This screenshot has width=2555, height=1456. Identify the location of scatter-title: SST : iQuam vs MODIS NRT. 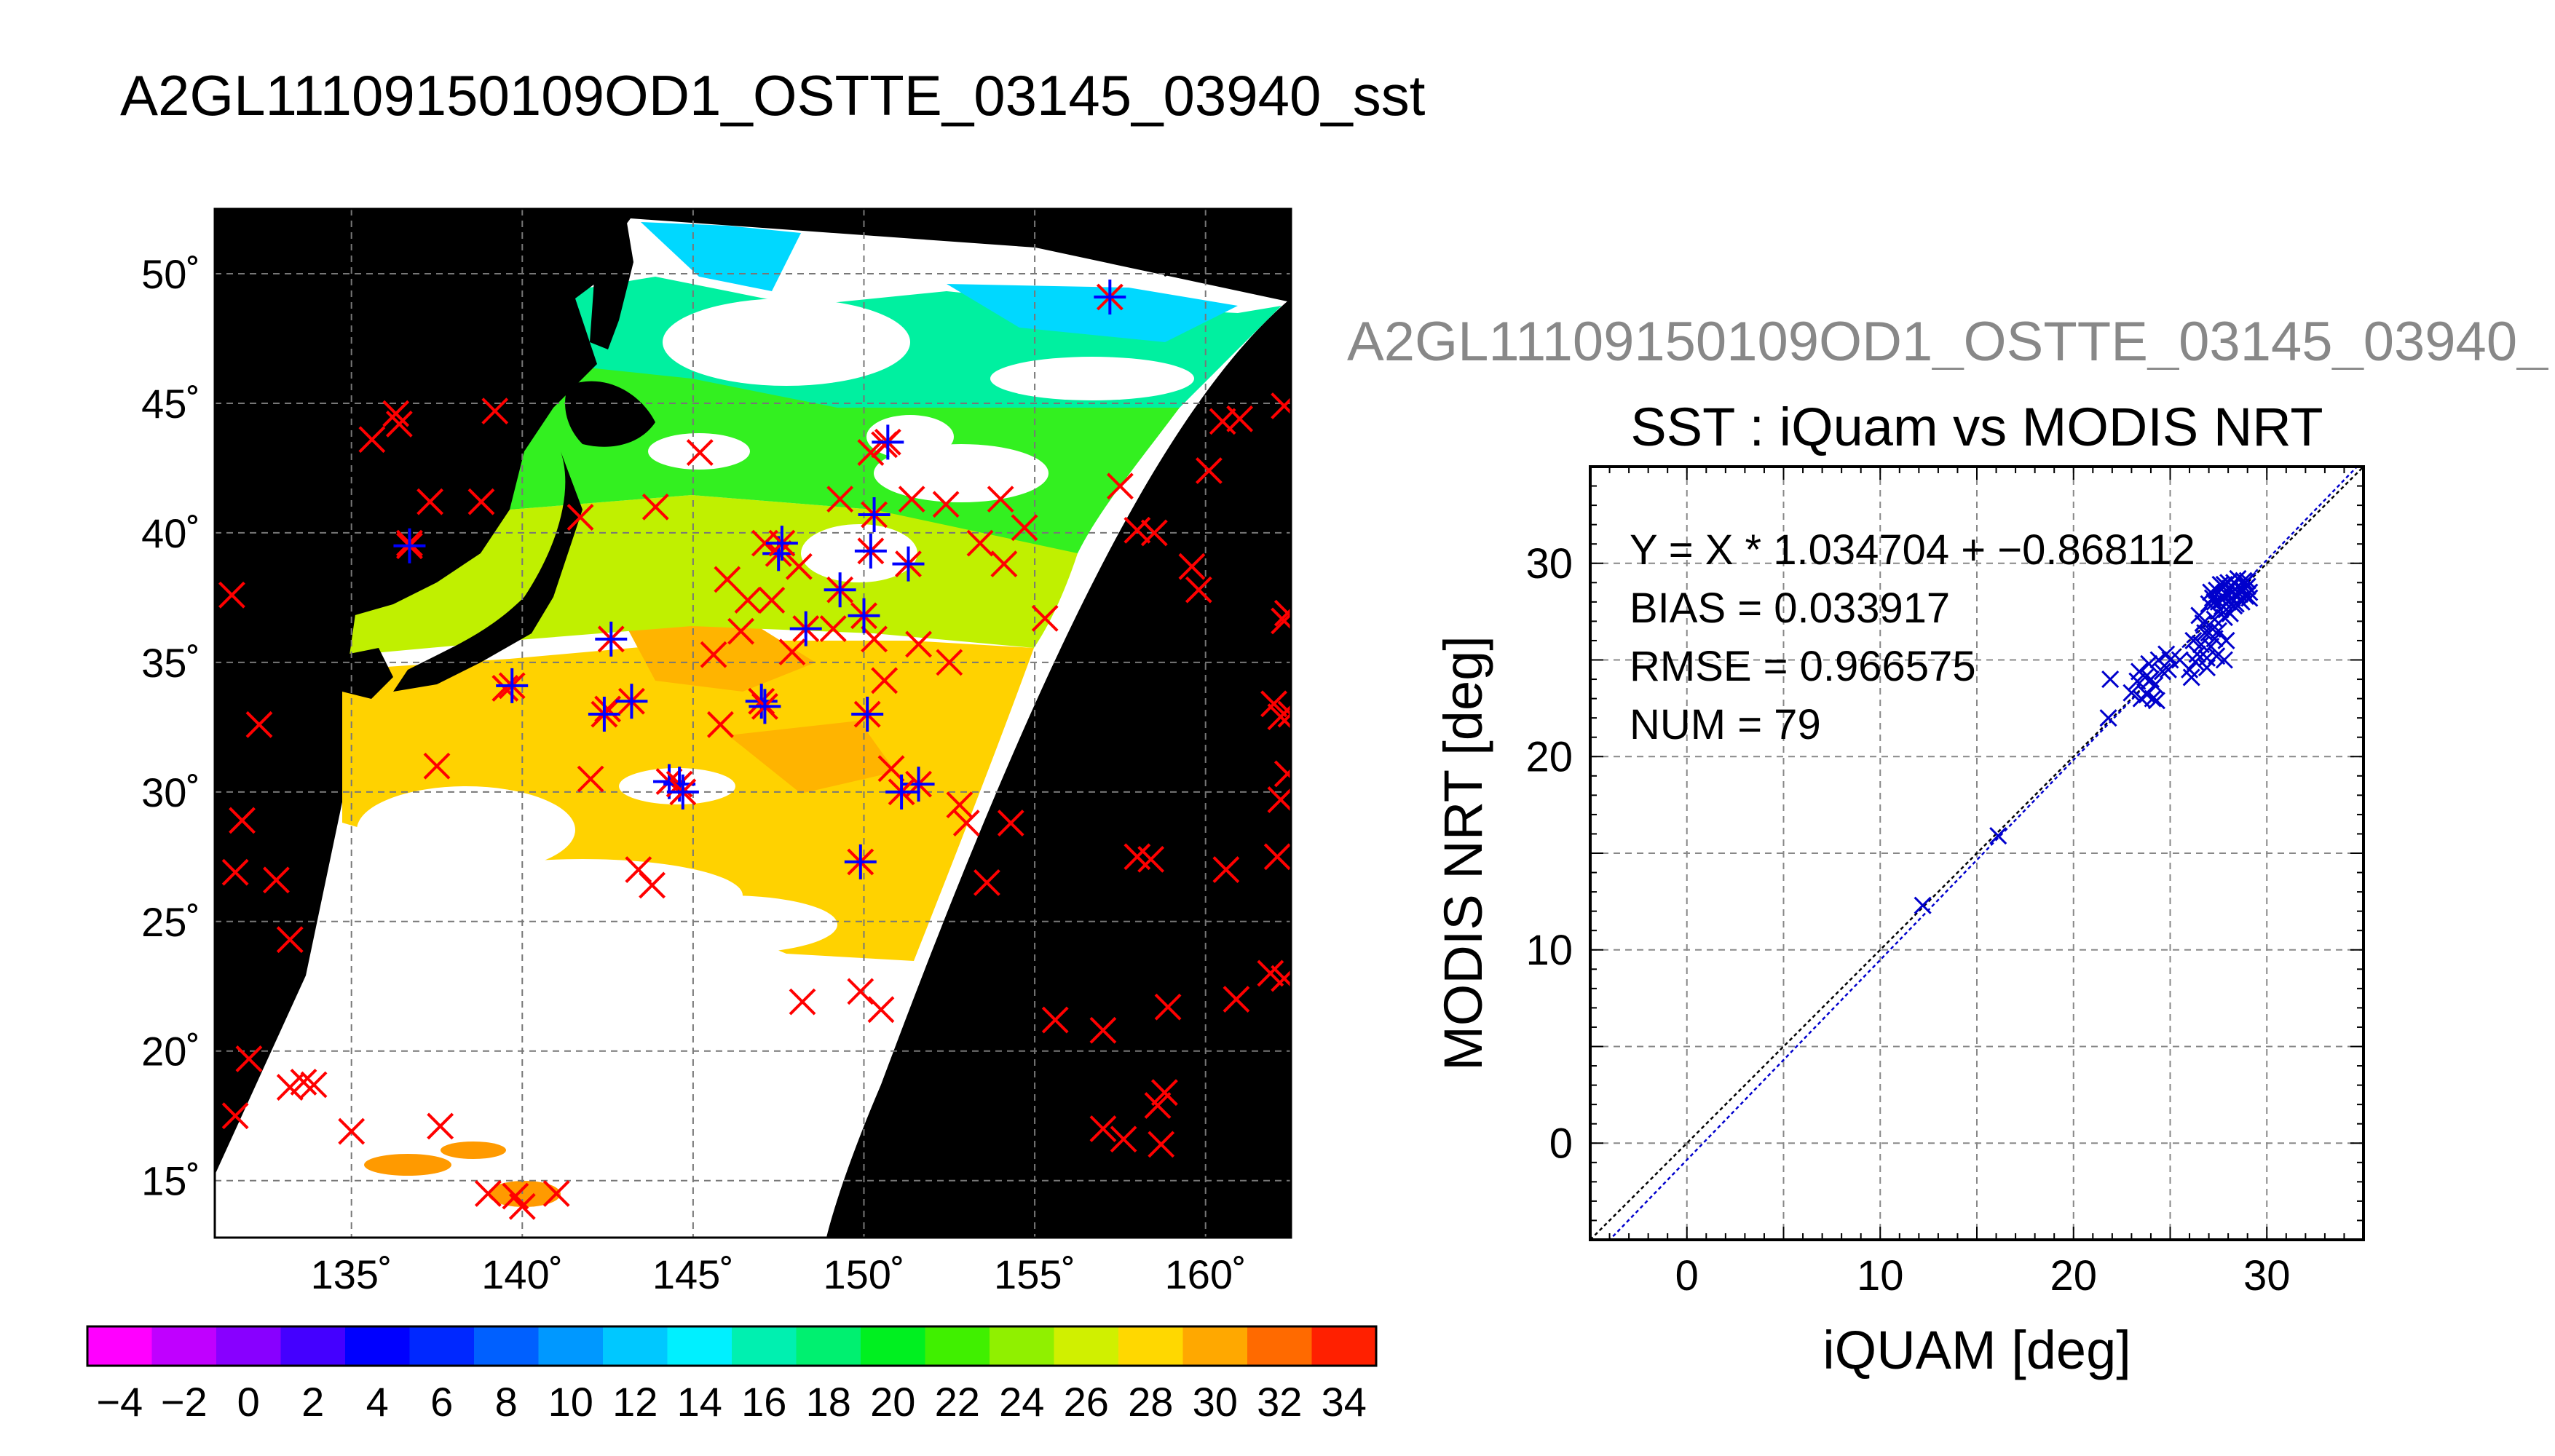
(1976, 427).